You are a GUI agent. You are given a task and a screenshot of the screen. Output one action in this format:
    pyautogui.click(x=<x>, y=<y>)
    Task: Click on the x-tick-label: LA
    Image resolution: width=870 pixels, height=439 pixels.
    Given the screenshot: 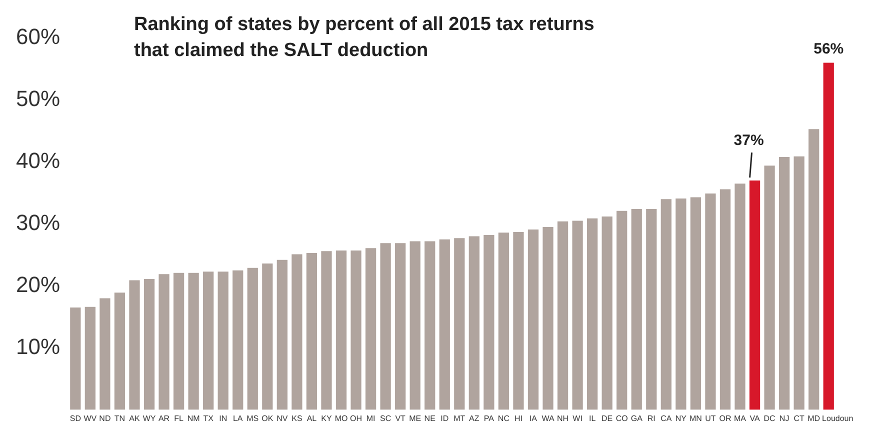 What is the action you would take?
    pyautogui.click(x=238, y=419)
    